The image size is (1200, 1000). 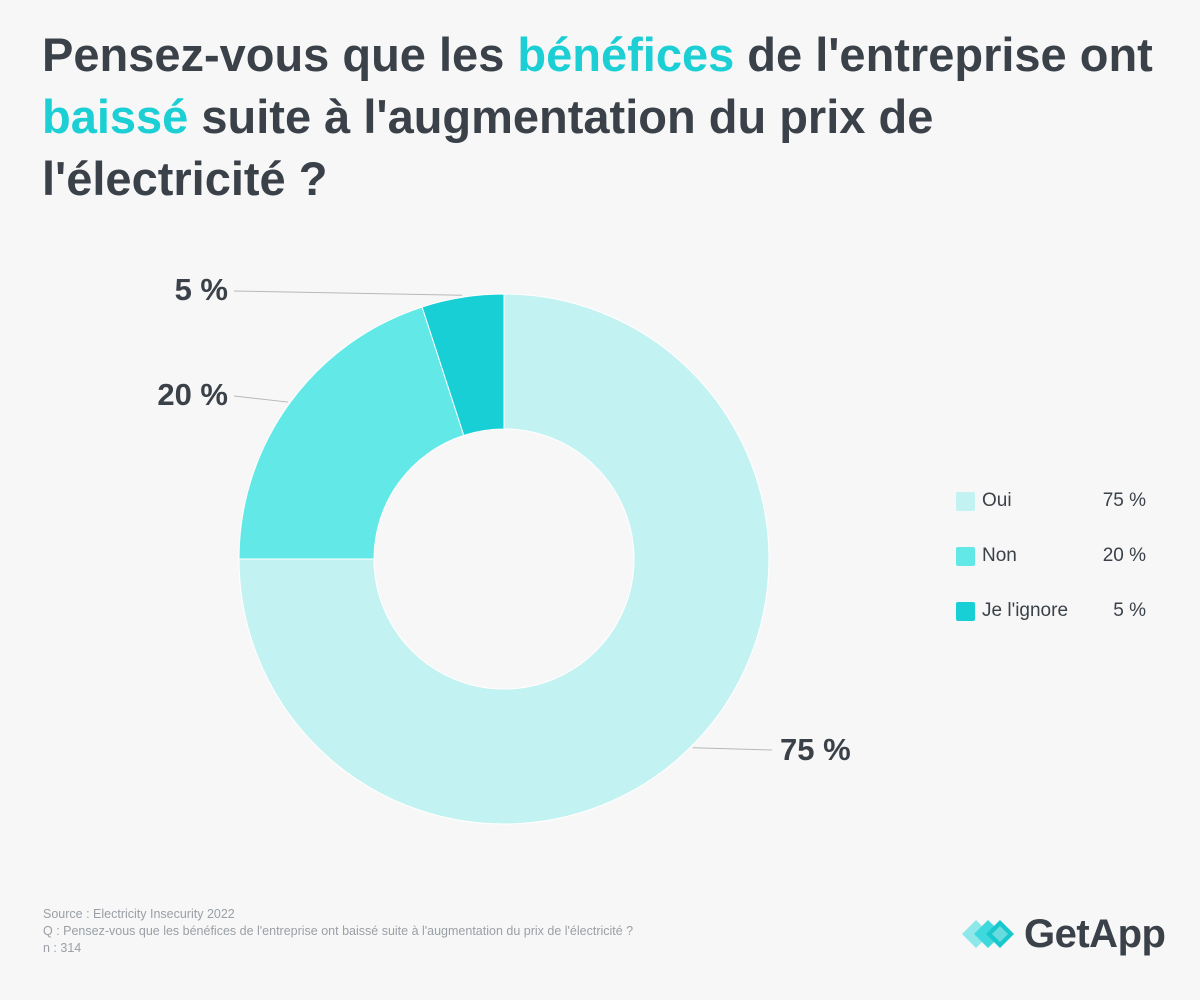 What do you see at coordinates (1095, 933) in the screenshot?
I see `logo-text: GetApp` at bounding box center [1095, 933].